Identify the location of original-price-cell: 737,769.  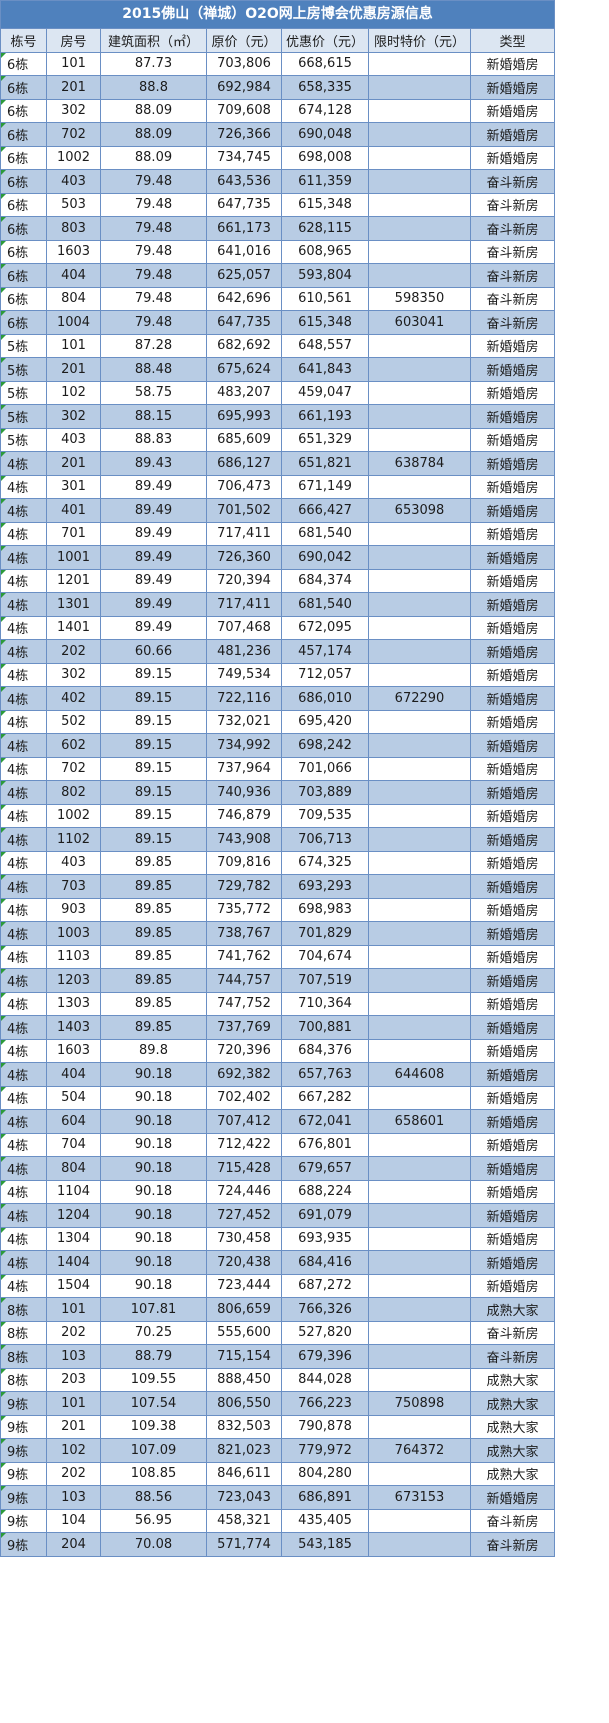
(244, 1027).